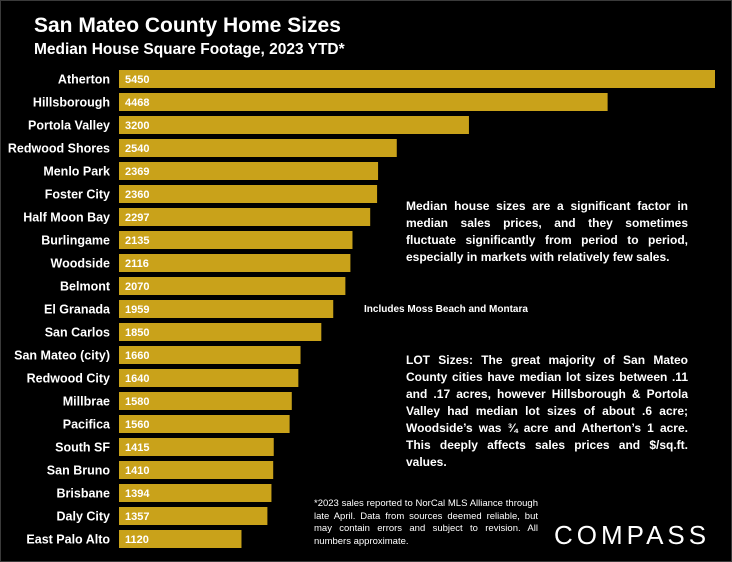 This screenshot has height=562, width=732. What do you see at coordinates (137, 540) in the screenshot?
I see `value-label-east-palo-alto: 1120` at bounding box center [137, 540].